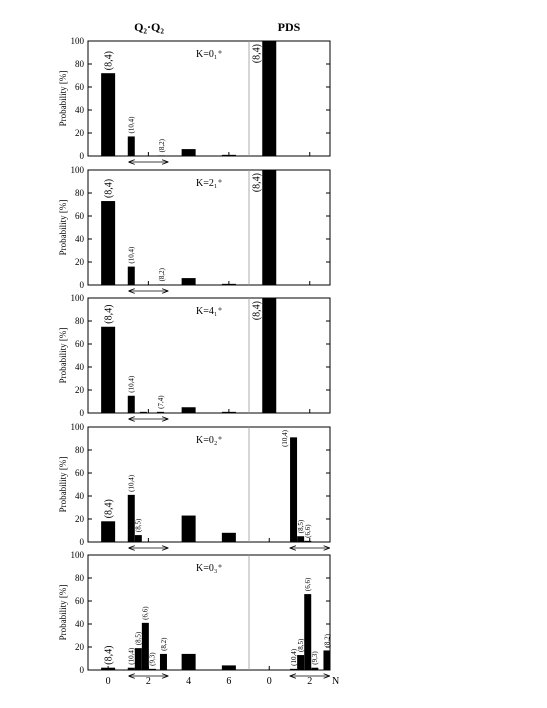  Describe the element at coordinates (209, 440) in the screenshot. I see `annotation: K=0₂⁺` at that location.